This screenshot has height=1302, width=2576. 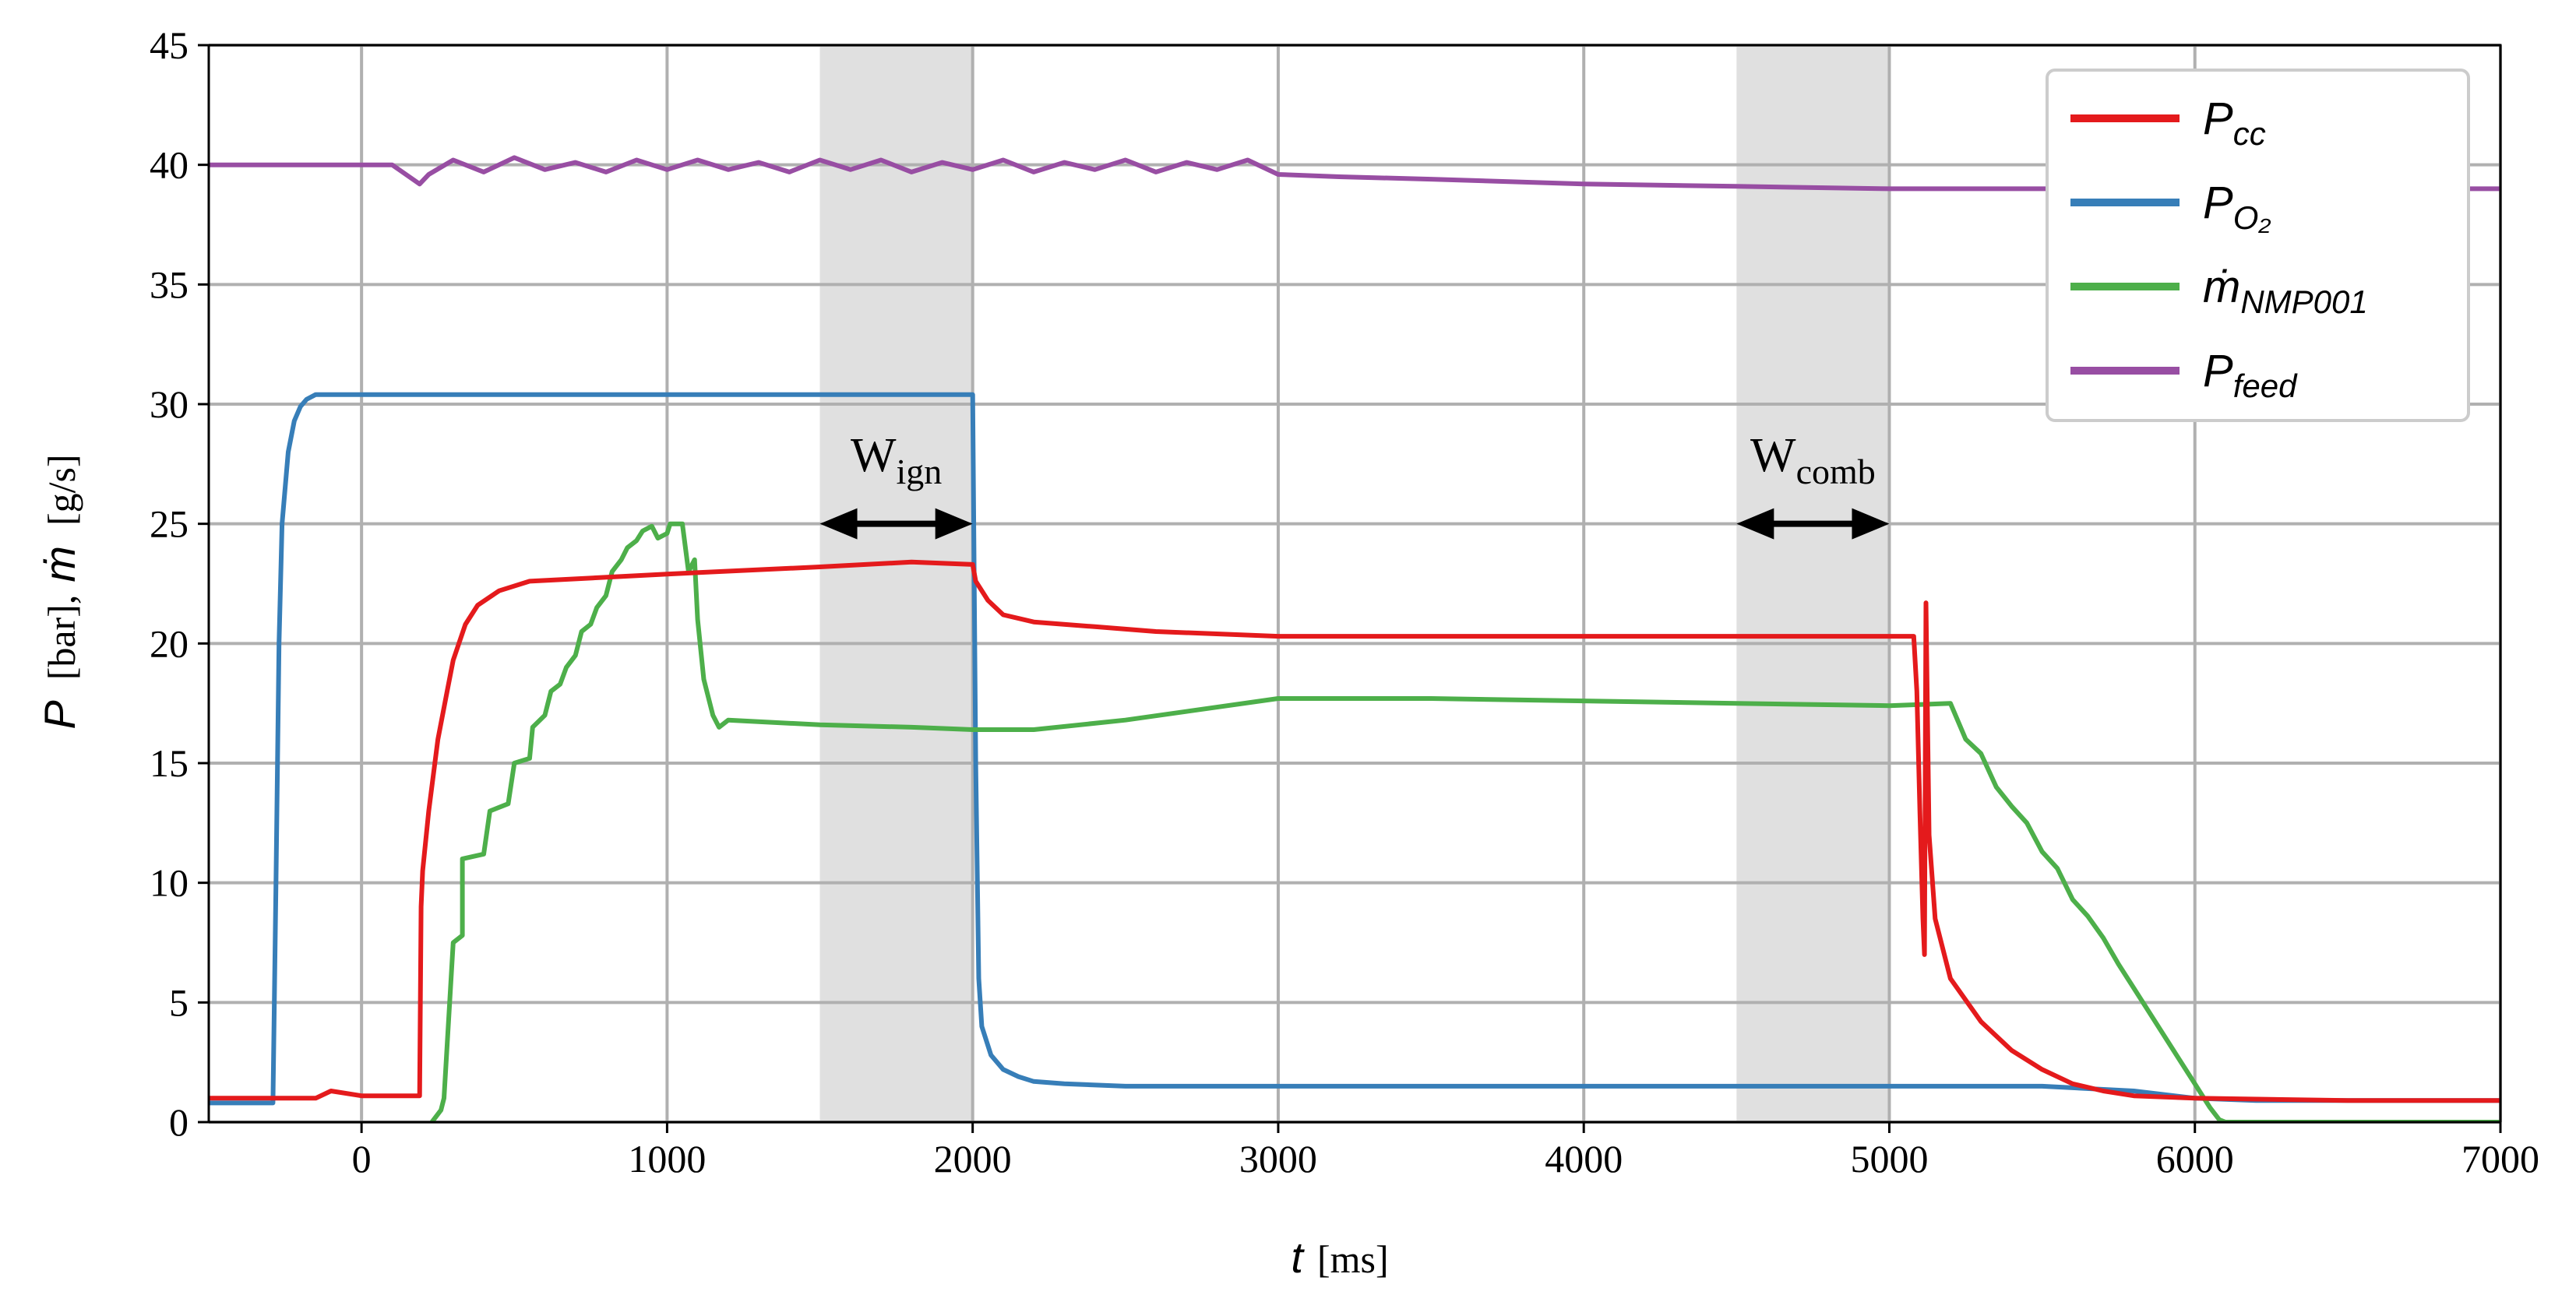 I want to click on annotation-label-sub: comb, so click(x=1836, y=471).